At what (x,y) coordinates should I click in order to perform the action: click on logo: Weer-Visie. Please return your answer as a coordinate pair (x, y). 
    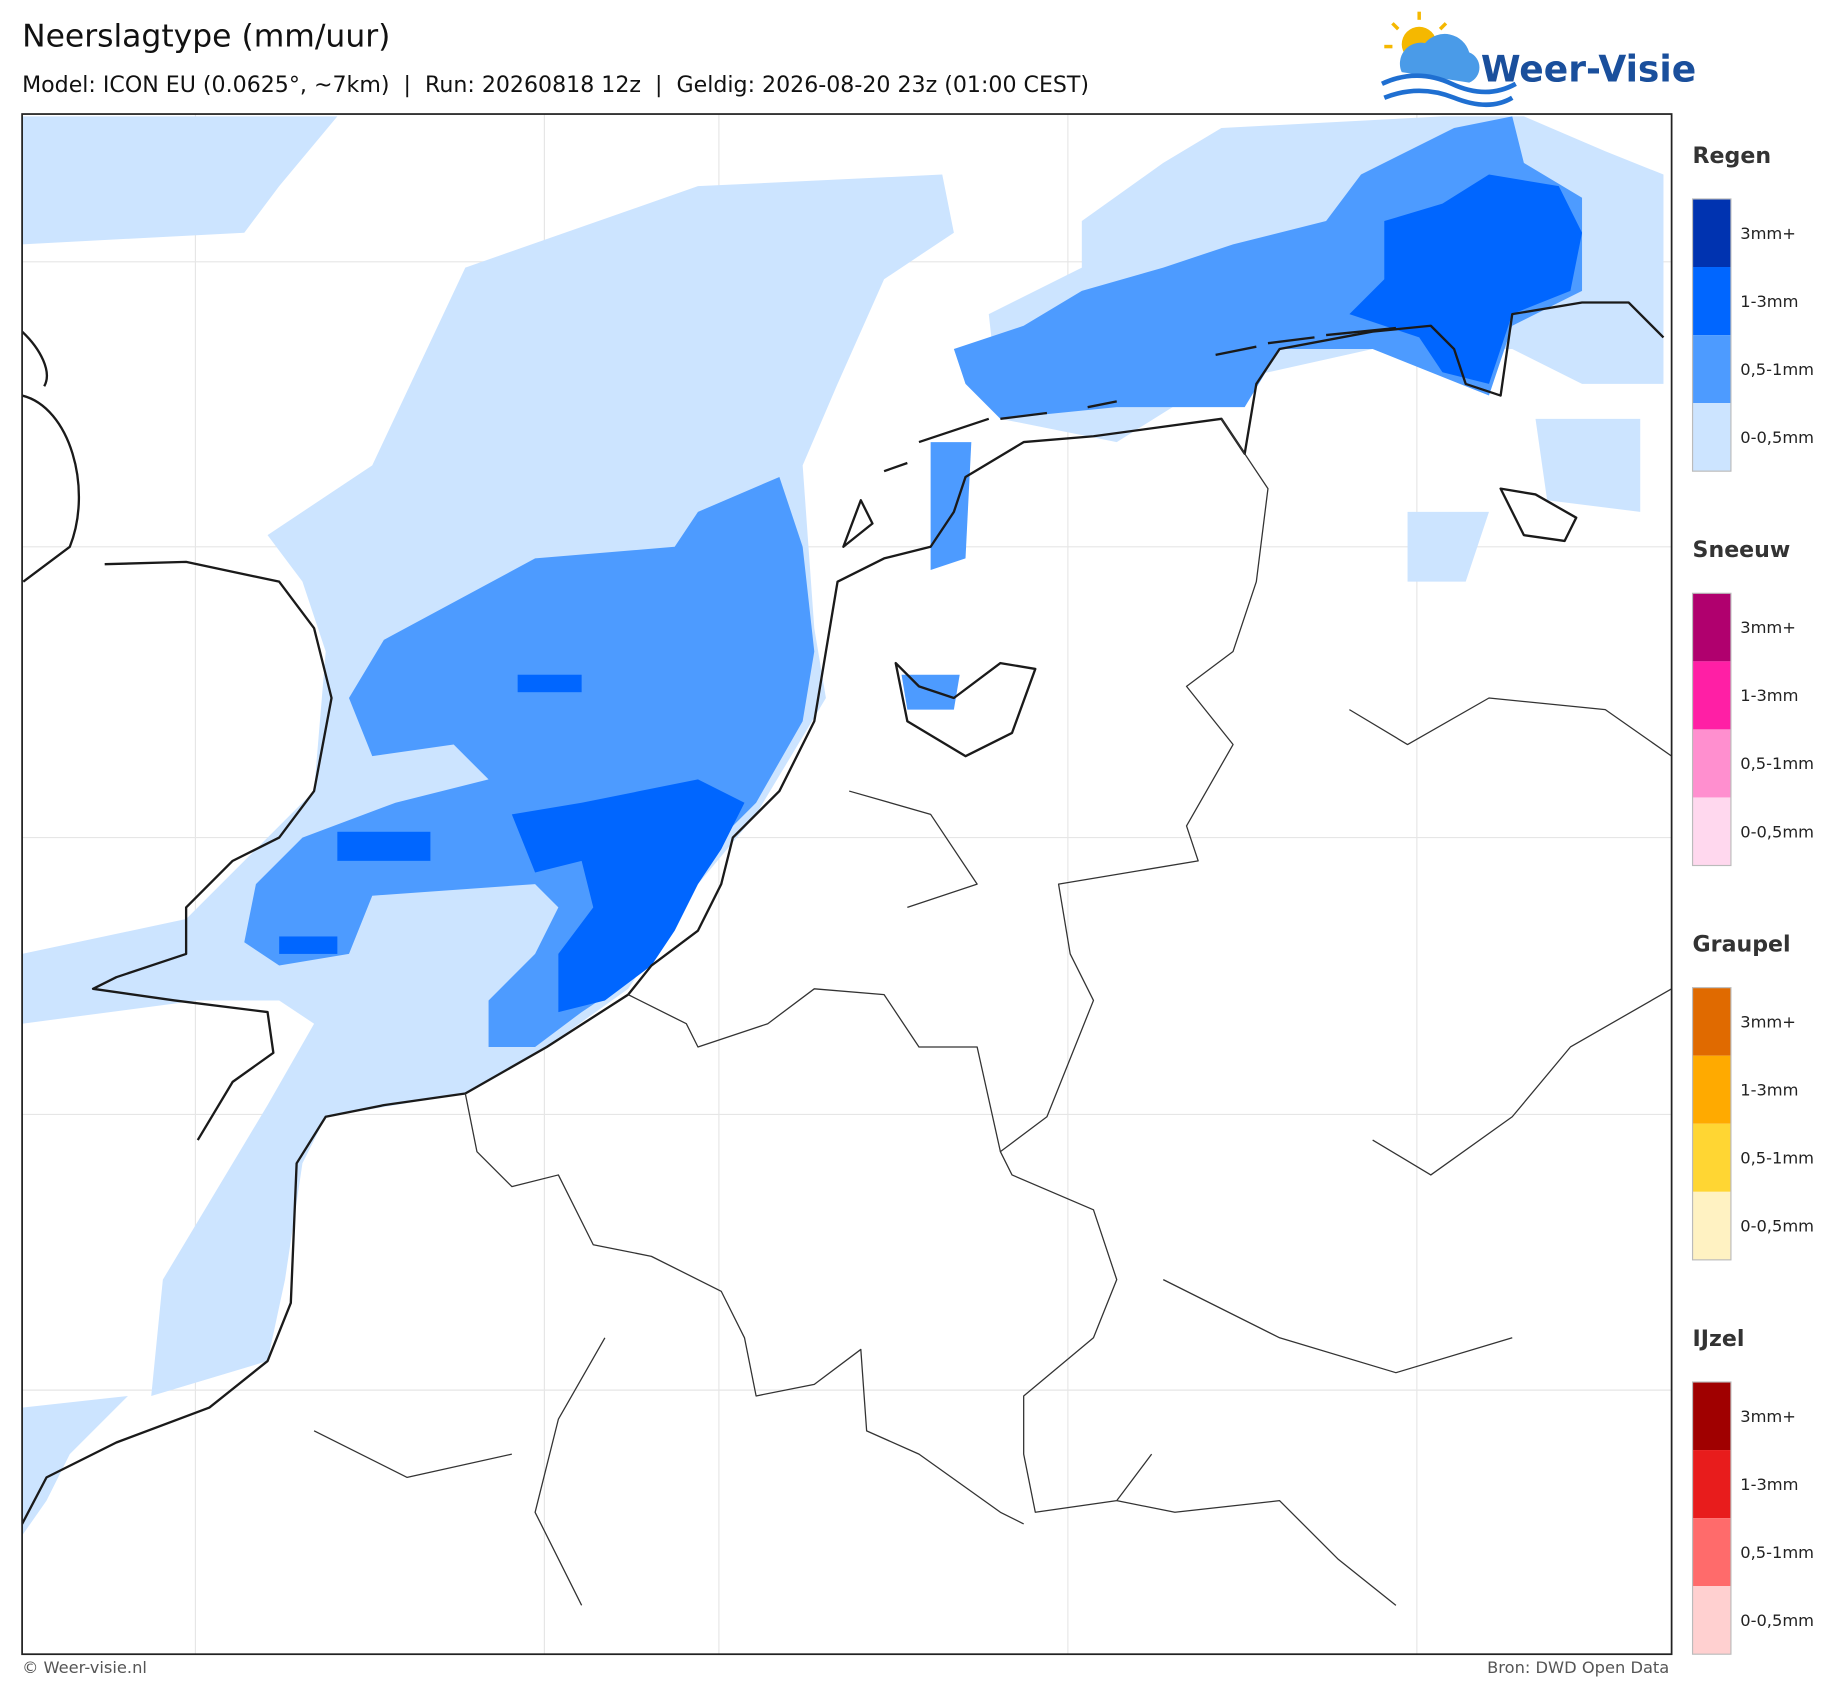
    Looking at the image, I should click on (1538, 59).